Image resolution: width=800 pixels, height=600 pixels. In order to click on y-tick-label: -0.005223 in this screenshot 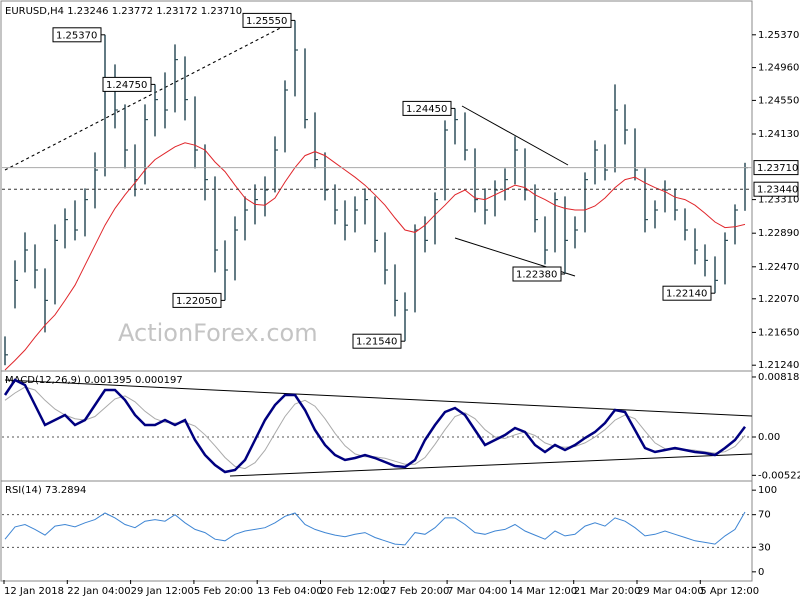, I will do `click(779, 475)`.